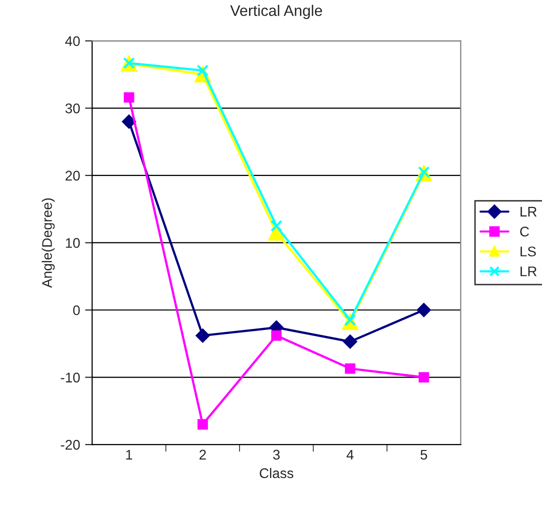 The image size is (542, 511). I want to click on x-tick-label: 2, so click(203, 455).